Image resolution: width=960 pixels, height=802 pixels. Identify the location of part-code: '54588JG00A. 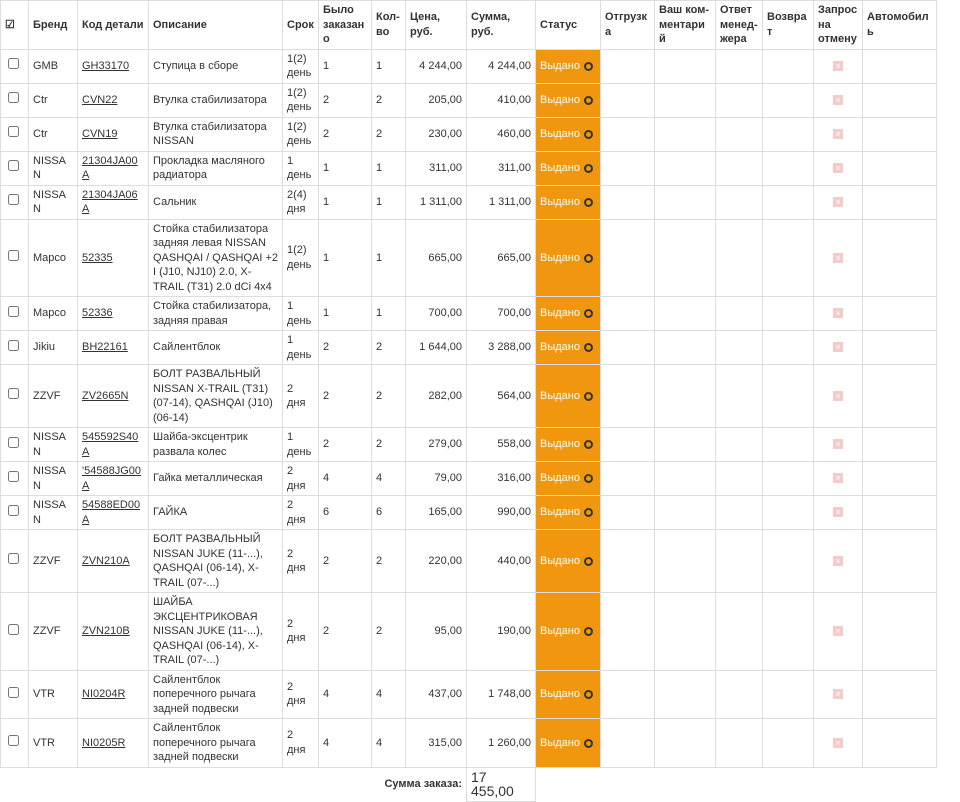
(111, 478).